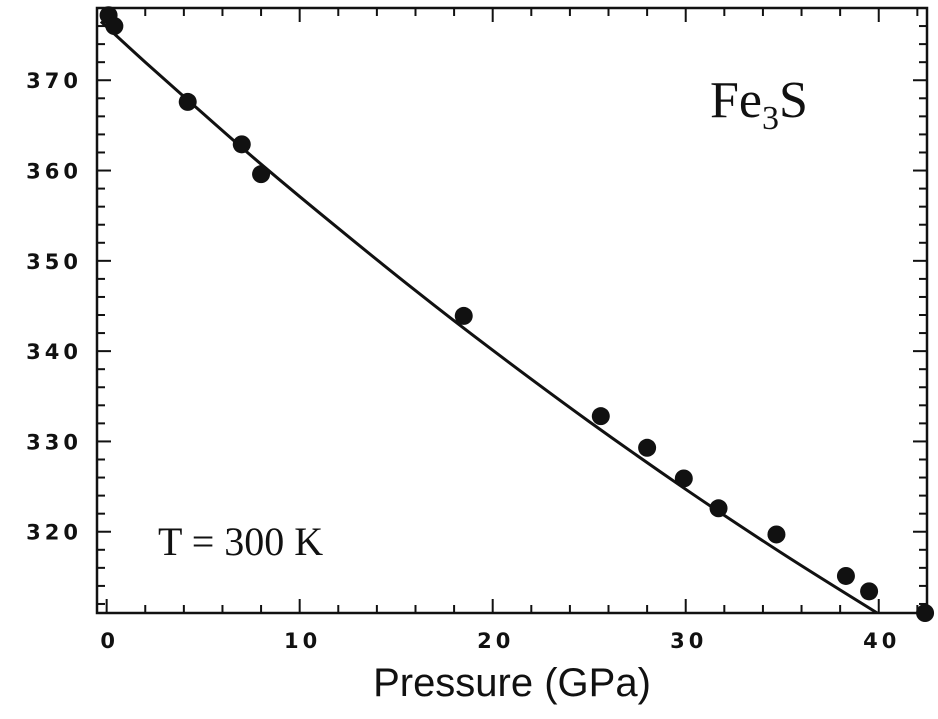  I want to click on y-tick-label: 360, so click(54, 172).